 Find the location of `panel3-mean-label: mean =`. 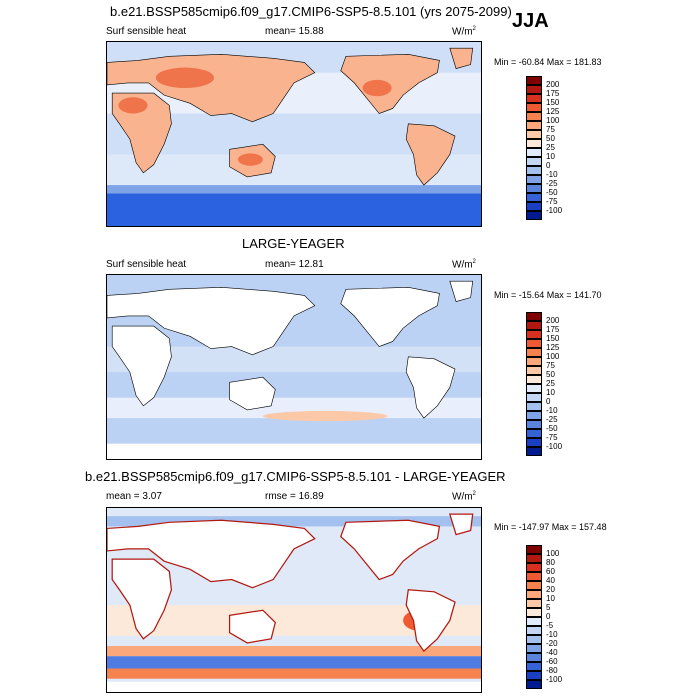

panel3-mean-label: mean = is located at coordinates (123, 496).